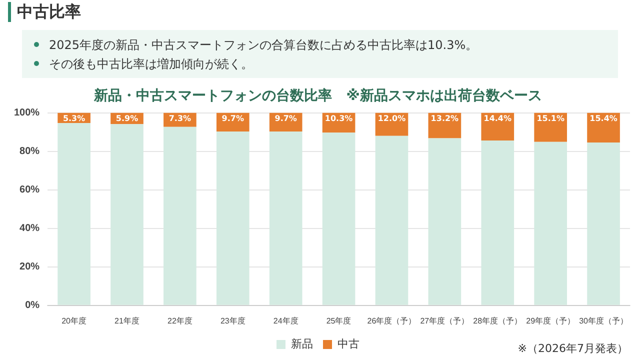 This screenshot has width=640, height=360. What do you see at coordinates (339, 321) in the screenshot?
I see `x-tick-label: 25年度` at bounding box center [339, 321].